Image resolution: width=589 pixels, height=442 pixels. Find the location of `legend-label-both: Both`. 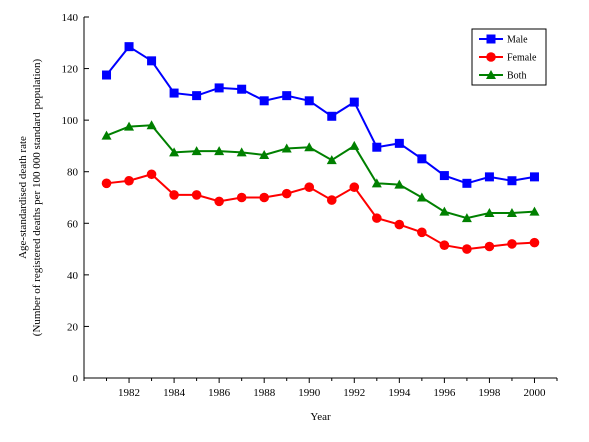

legend-label-both: Both is located at coordinates (516, 76).